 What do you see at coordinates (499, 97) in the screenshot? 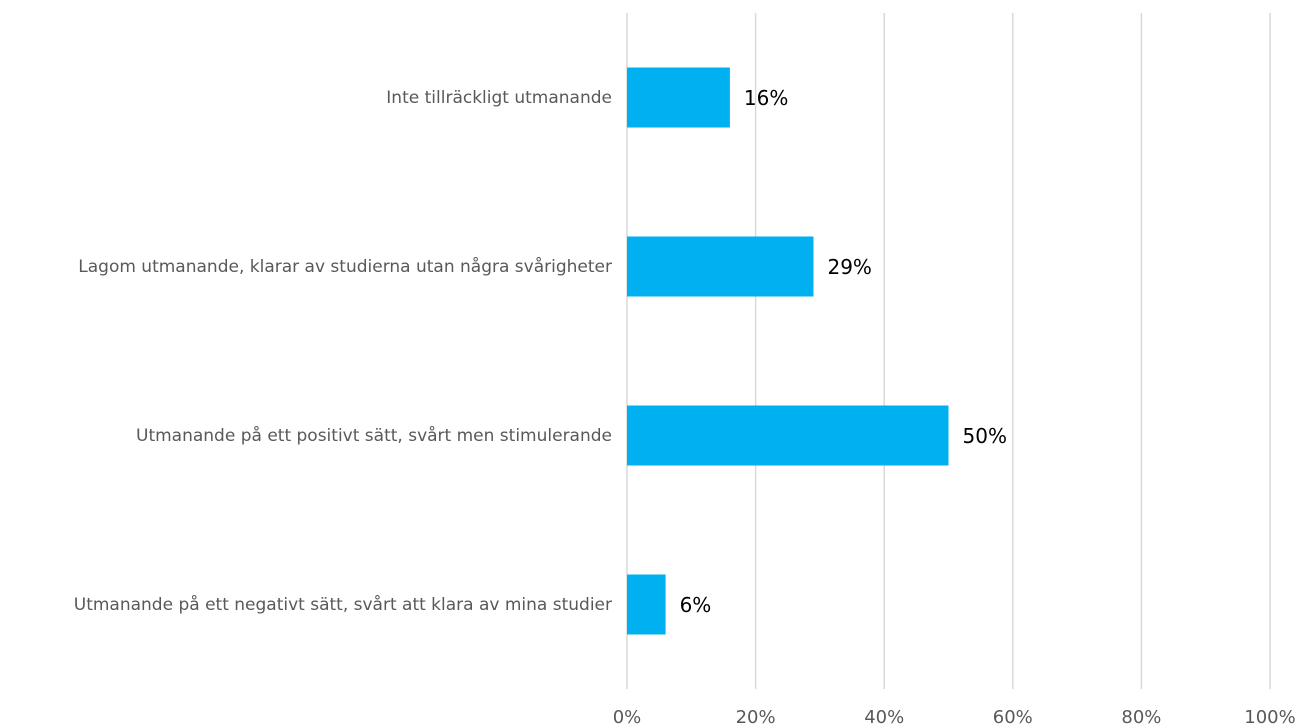
I see `y-tick-label: Inte tillräckligt utmanande` at bounding box center [499, 97].